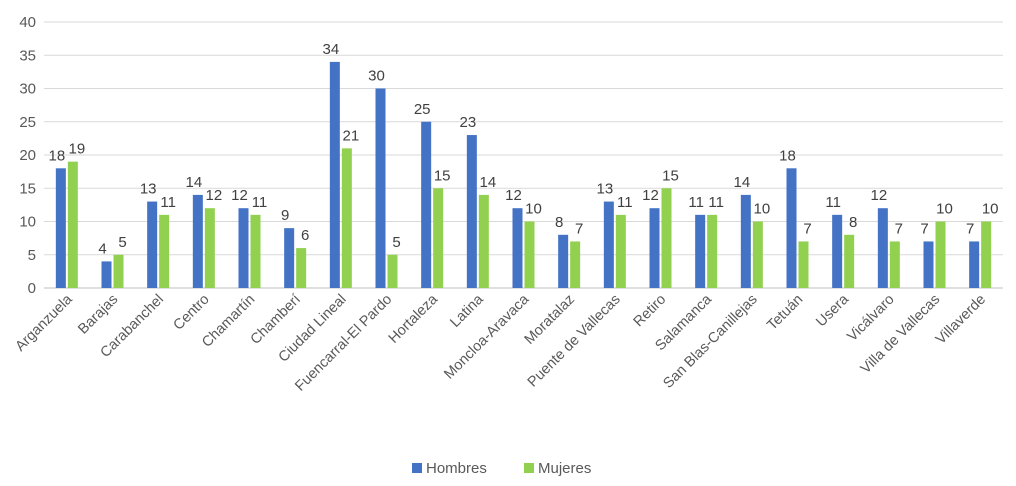 This screenshot has height=486, width=1016. I want to click on y-tick-label: 0, so click(32, 288).